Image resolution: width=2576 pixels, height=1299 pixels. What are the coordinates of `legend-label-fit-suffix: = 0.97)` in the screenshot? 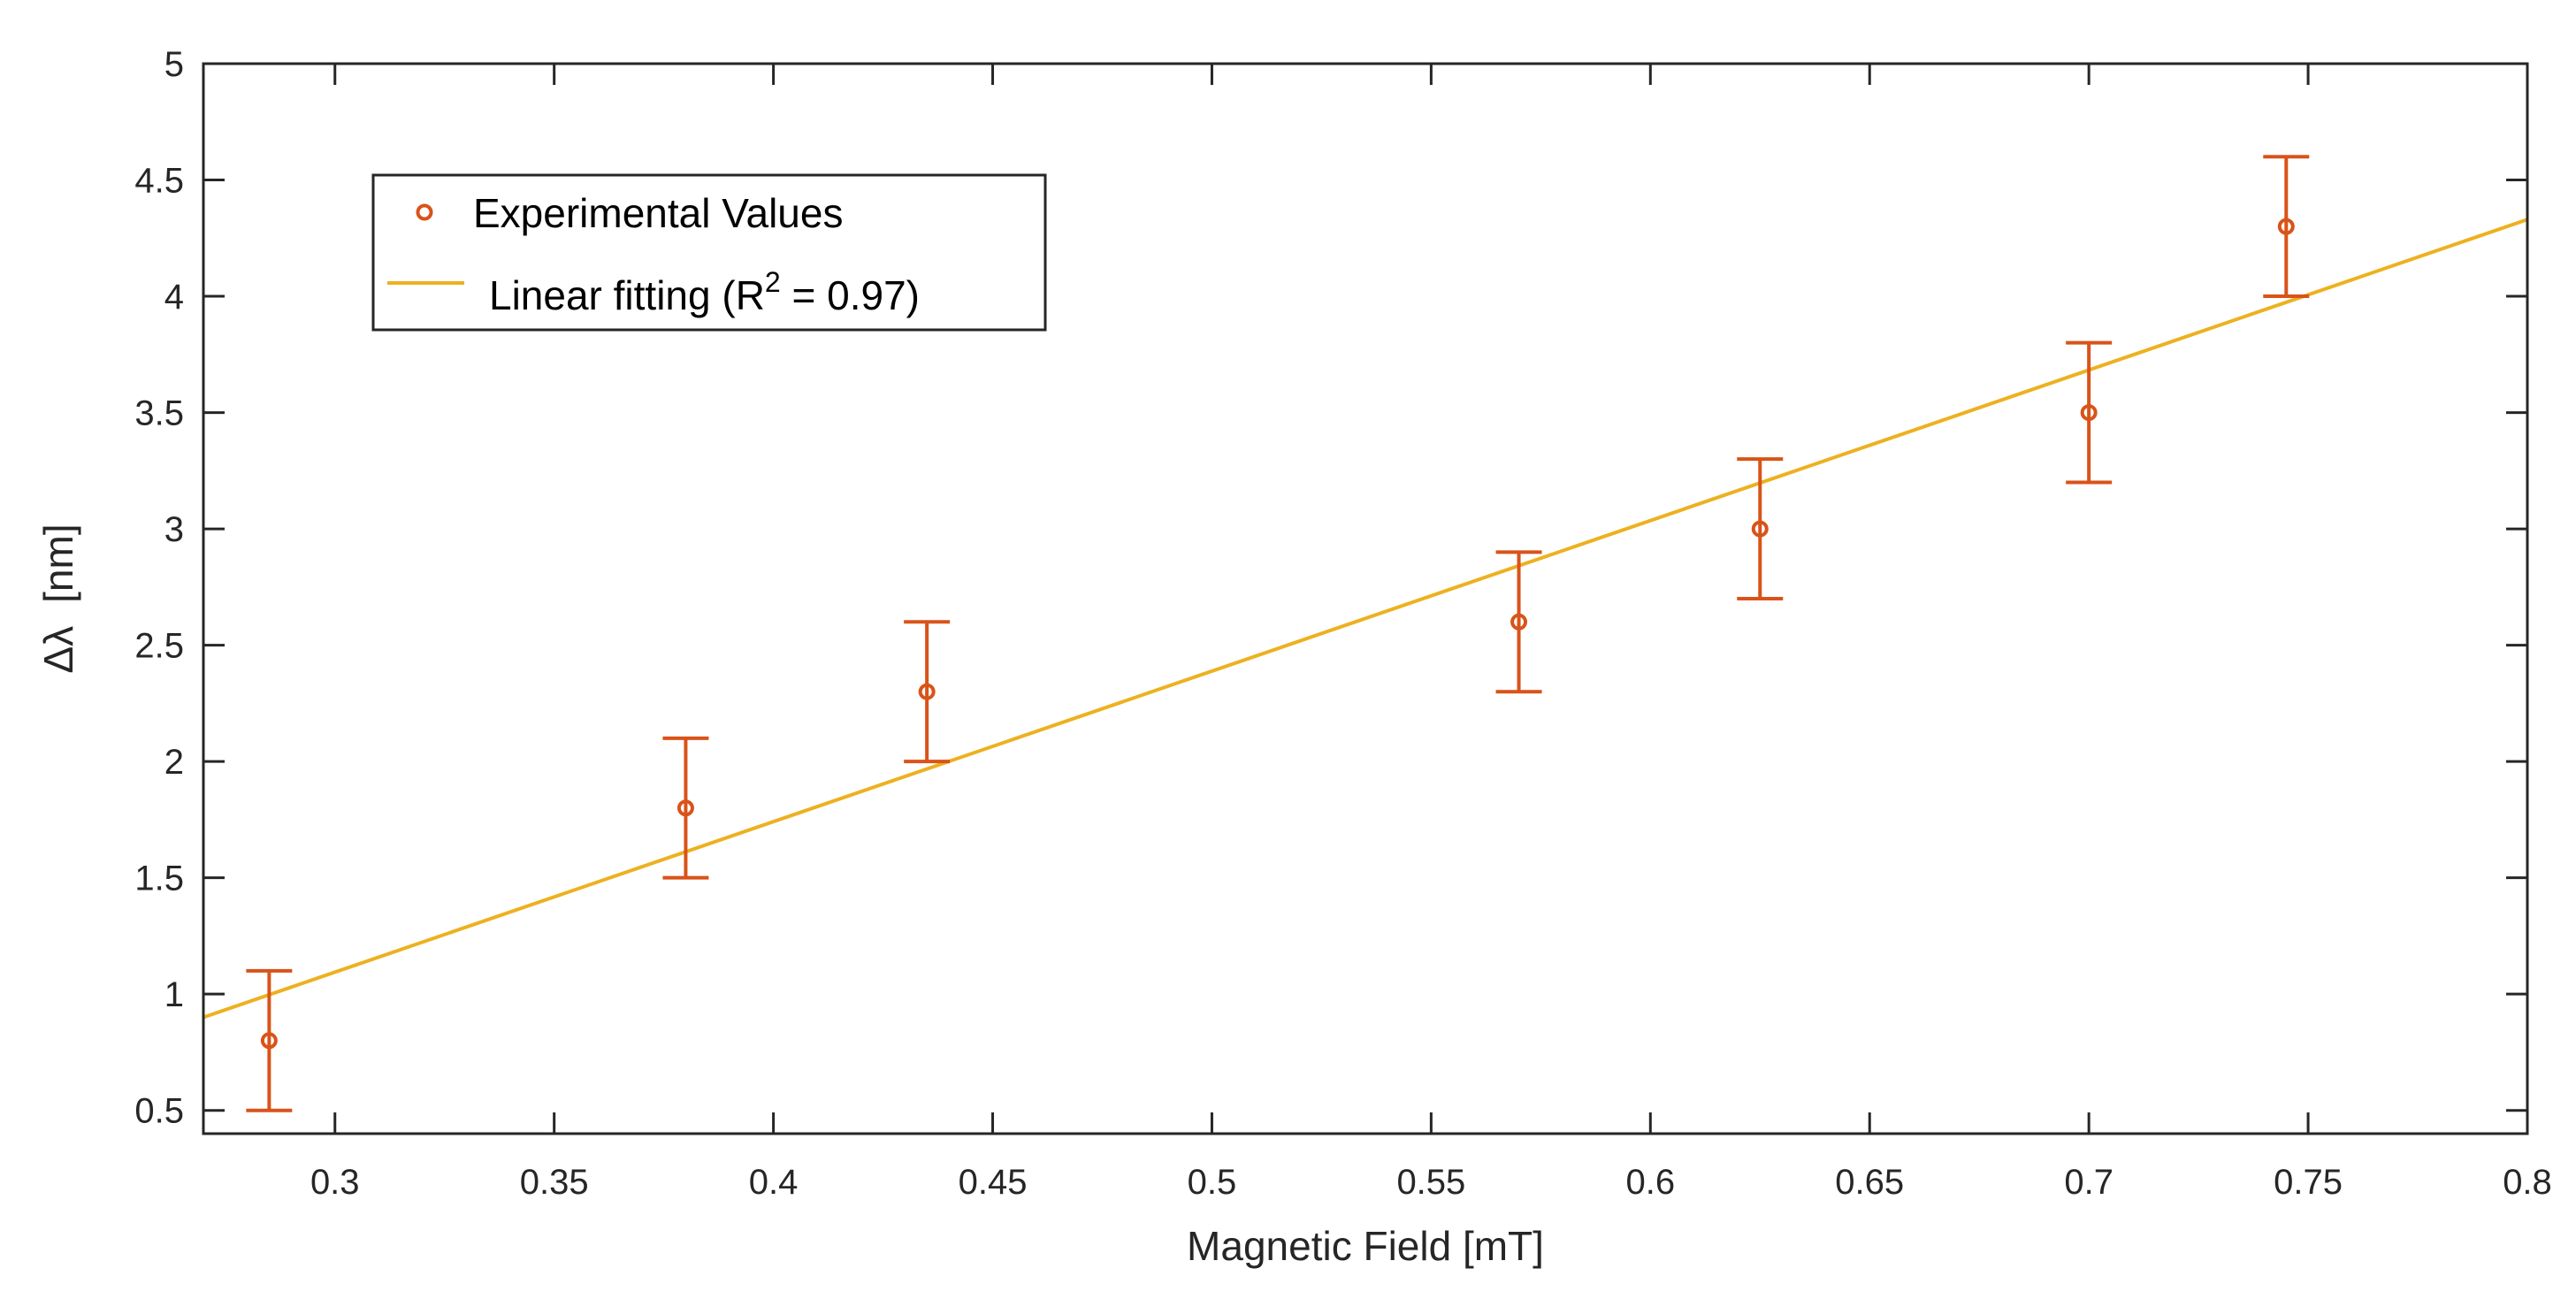 It's located at (850, 295).